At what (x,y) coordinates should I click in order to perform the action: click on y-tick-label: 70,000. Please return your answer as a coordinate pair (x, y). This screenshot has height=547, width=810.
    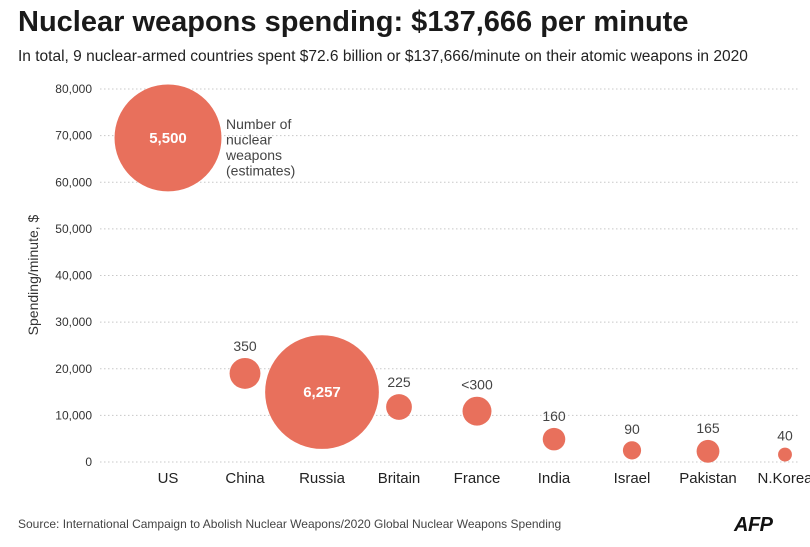
    Looking at the image, I should click on (73, 136).